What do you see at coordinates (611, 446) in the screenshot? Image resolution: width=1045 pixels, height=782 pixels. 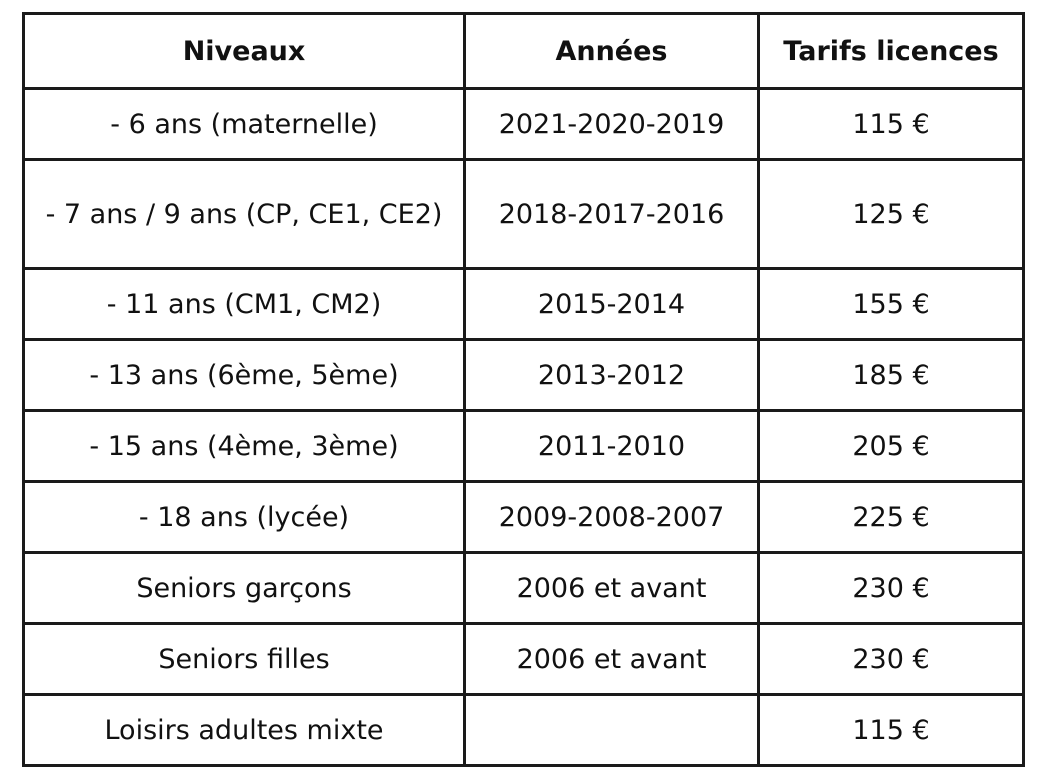 I see `cell-annees: 2011-2010` at bounding box center [611, 446].